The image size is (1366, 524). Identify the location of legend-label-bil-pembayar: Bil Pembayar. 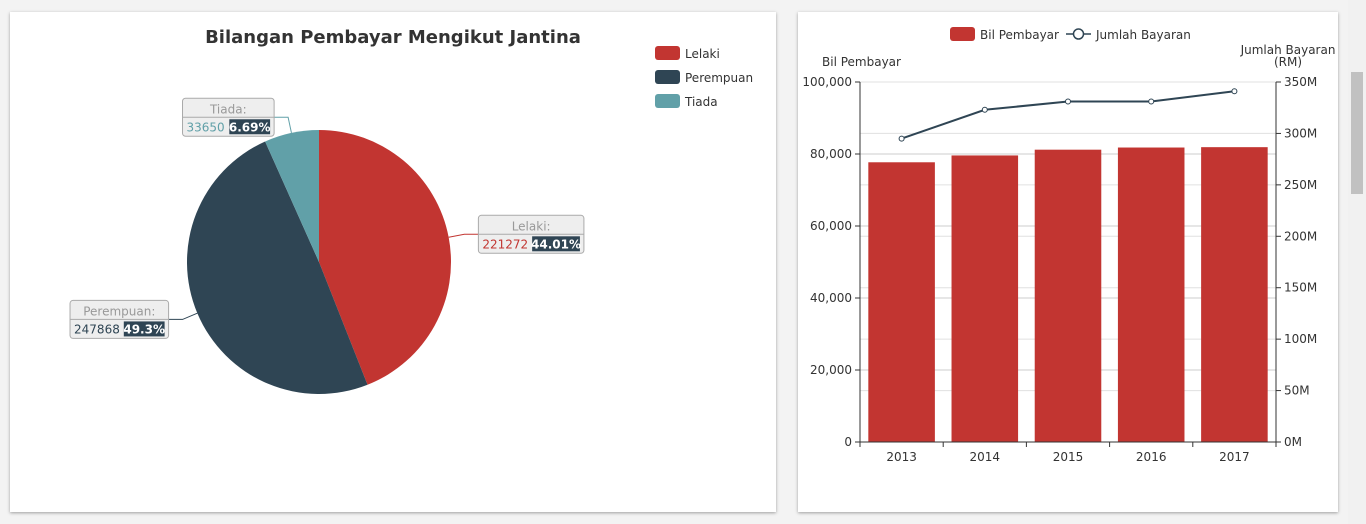
(1019, 35).